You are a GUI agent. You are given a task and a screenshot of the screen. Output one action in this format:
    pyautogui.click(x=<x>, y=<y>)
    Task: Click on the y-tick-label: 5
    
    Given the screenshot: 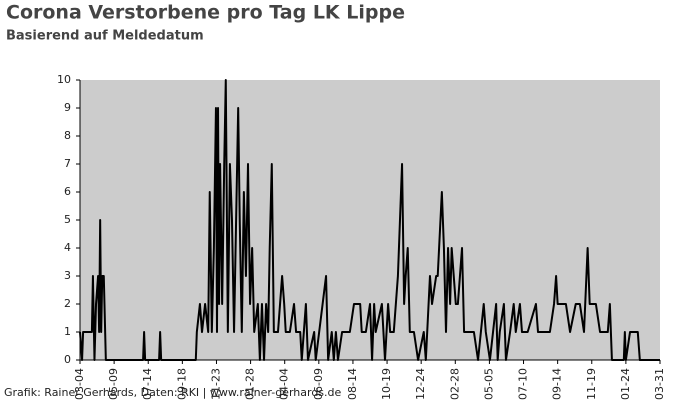 What is the action you would take?
    pyautogui.click(x=67, y=219)
    